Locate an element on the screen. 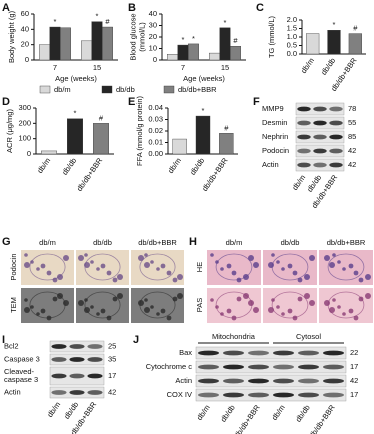  row-label: HE is located at coordinates (199, 267).